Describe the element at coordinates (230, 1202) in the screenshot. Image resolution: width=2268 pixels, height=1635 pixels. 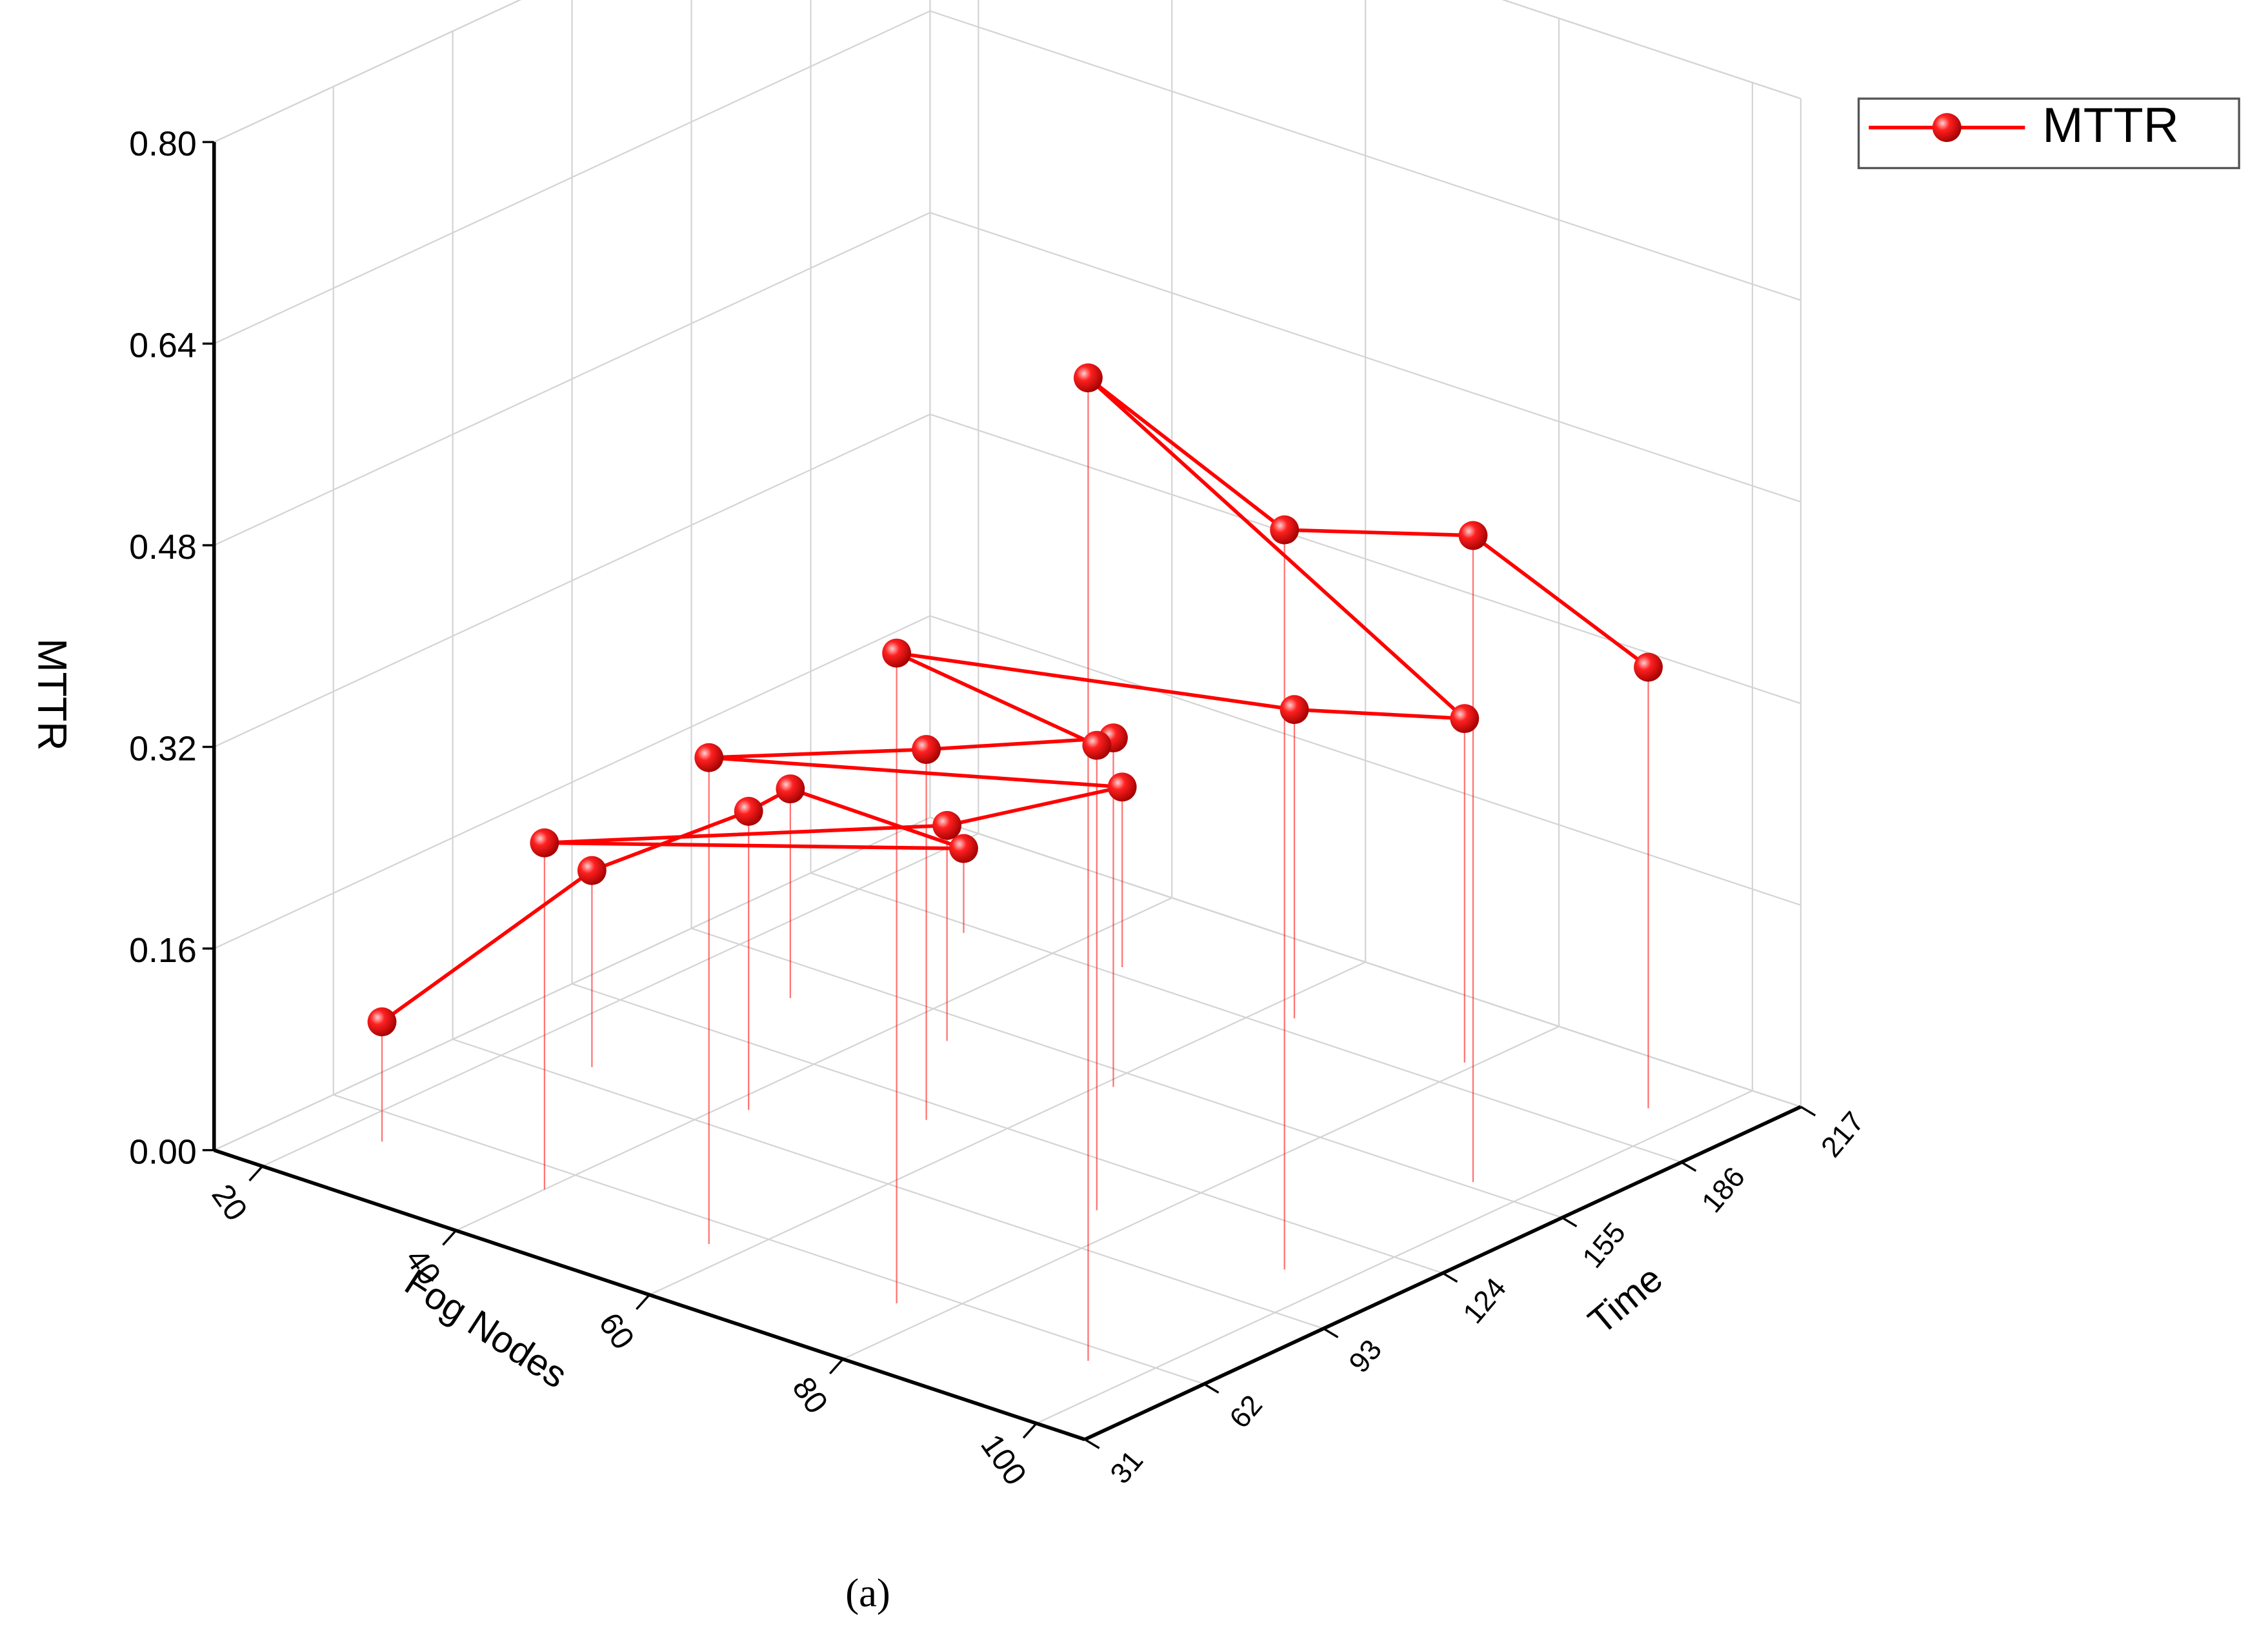
I see `x-tick-label: 20` at that location.